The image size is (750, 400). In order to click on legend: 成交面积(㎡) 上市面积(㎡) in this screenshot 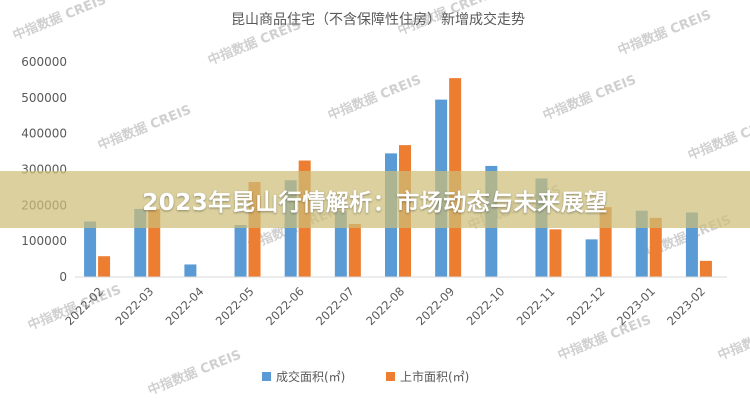, I will do `click(365, 376)`.